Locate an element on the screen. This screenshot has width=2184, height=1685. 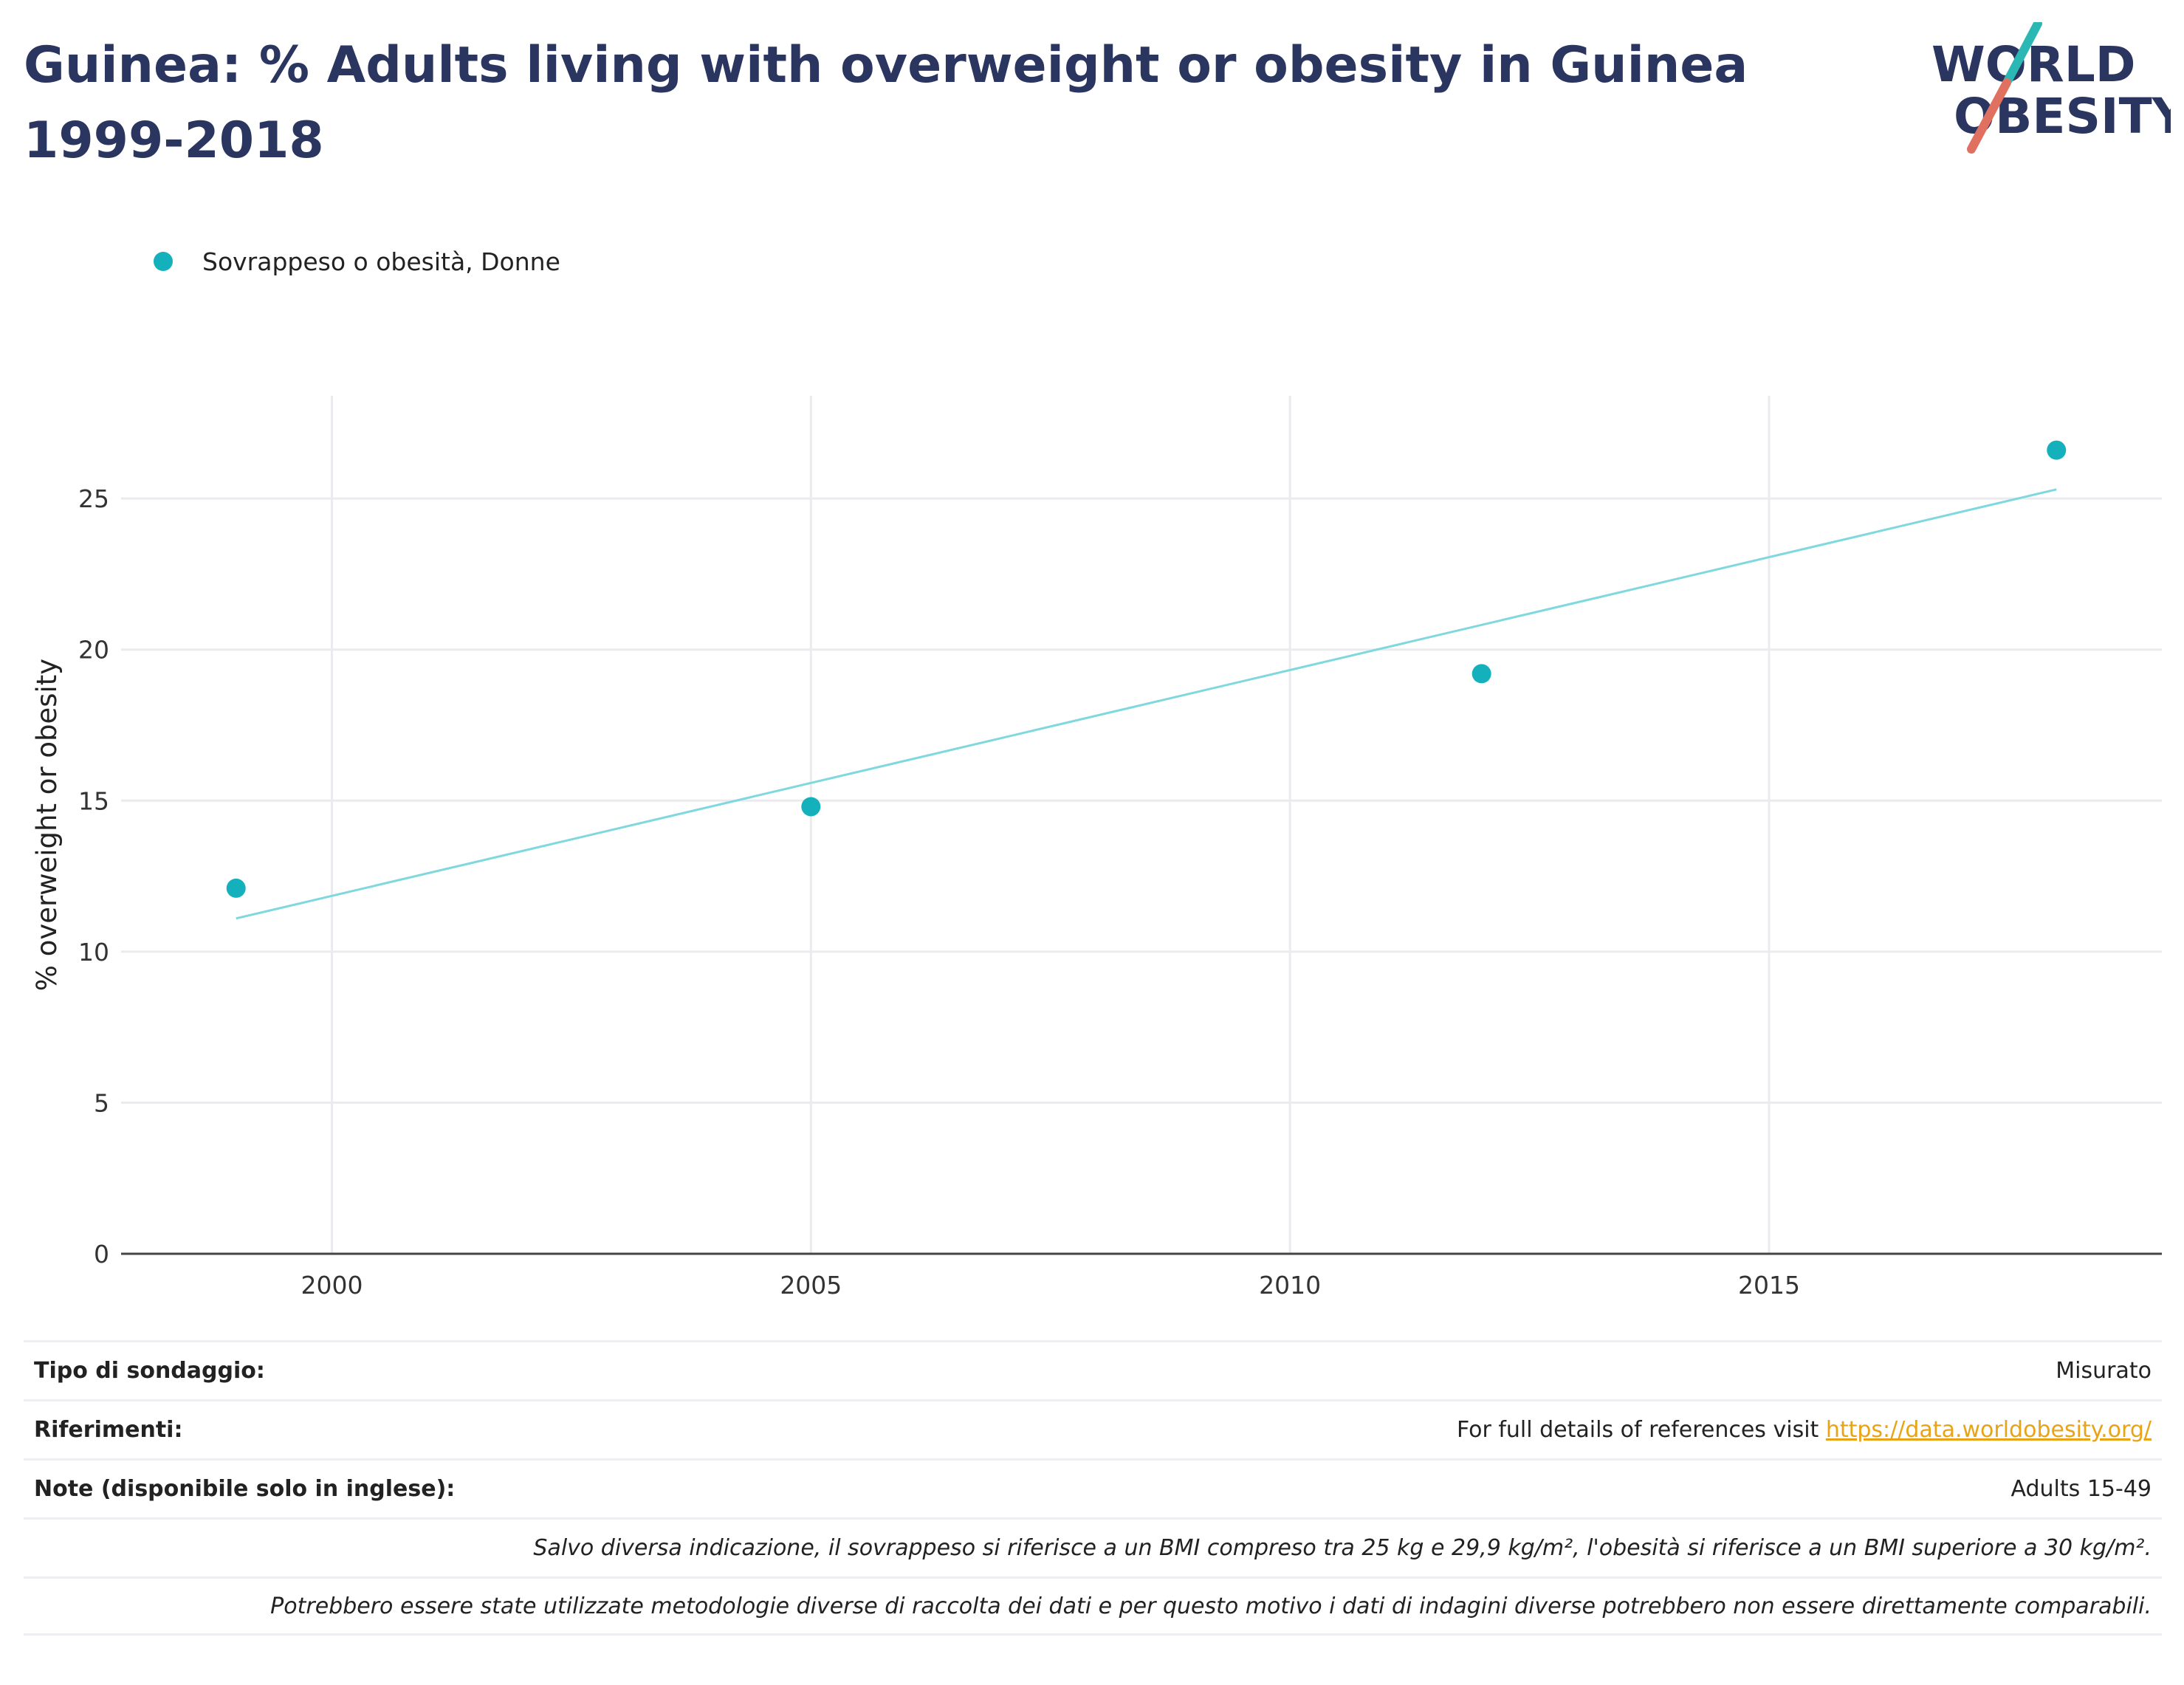
y-tick-label: 10 is located at coordinates (94, 952).